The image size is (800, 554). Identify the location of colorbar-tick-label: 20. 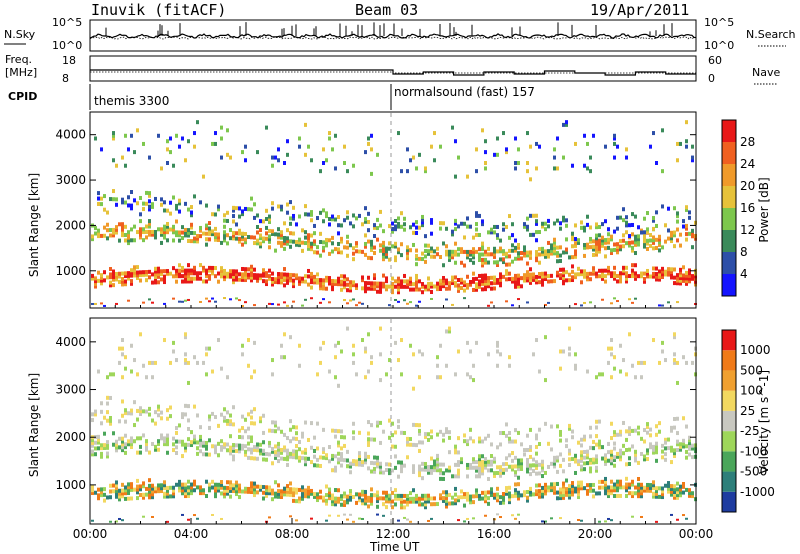
(747, 186).